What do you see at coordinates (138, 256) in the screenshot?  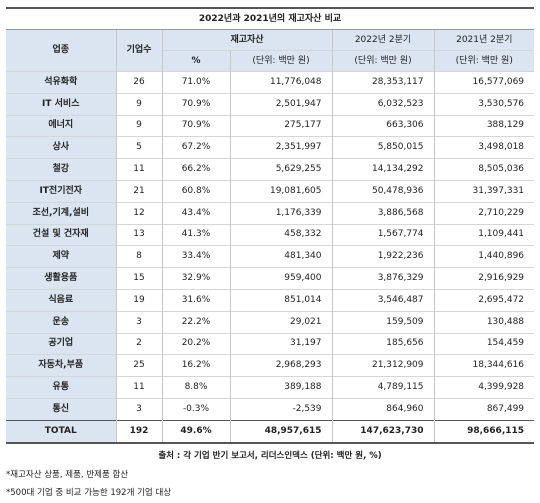 I see `companies-cell: 8` at bounding box center [138, 256].